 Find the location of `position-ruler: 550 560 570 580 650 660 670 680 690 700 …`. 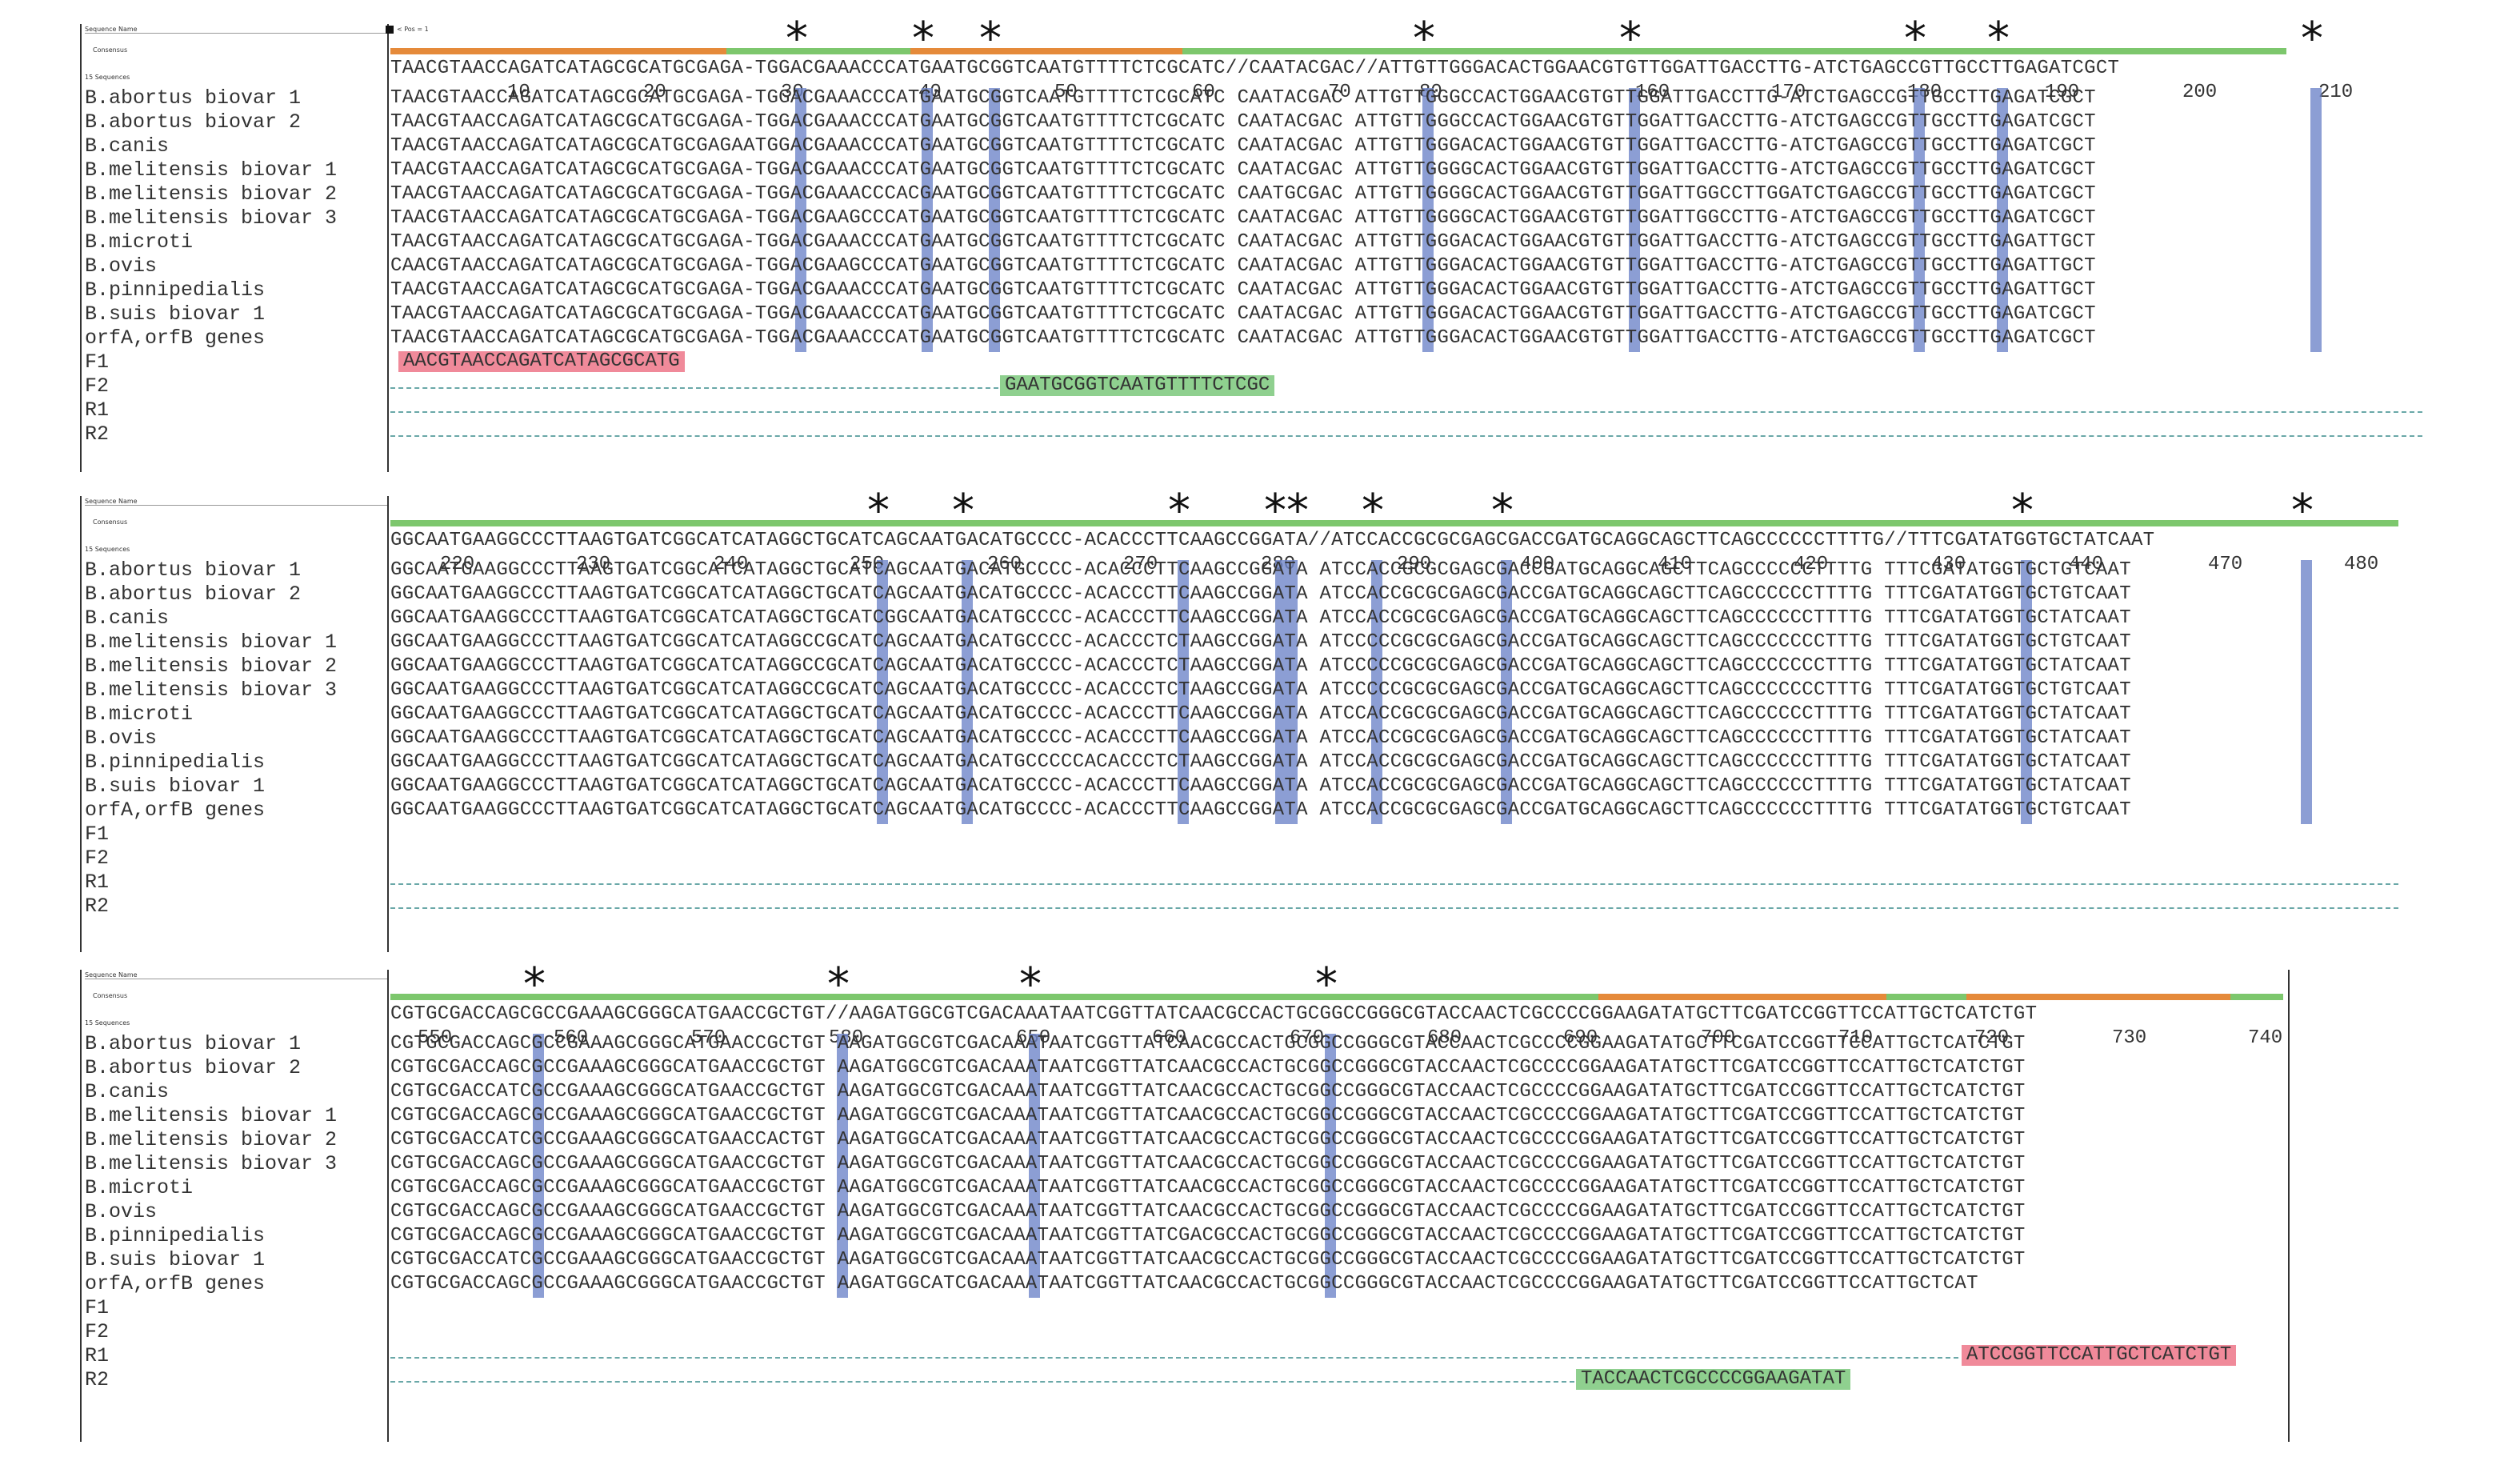

position-ruler: 550 560 570 580 650 660 670 680 690 700 … is located at coordinates (1337, 1041).